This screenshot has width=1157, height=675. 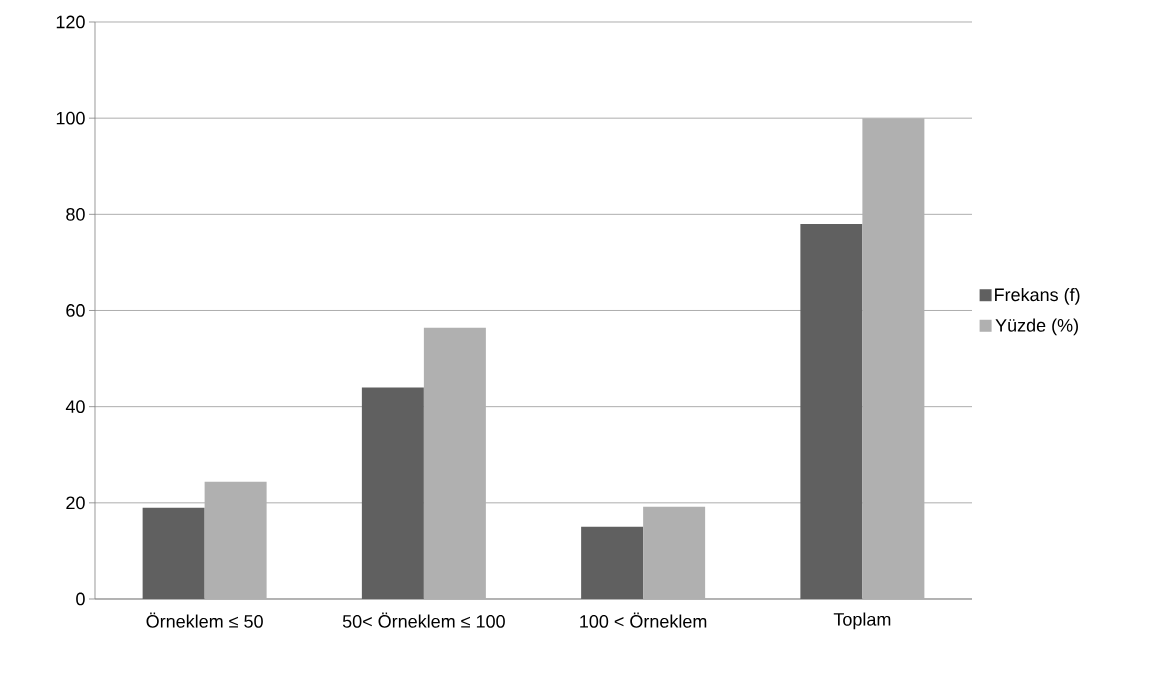 I want to click on x-tick-label: 50< Örneklem ≤ 100, so click(x=423, y=620).